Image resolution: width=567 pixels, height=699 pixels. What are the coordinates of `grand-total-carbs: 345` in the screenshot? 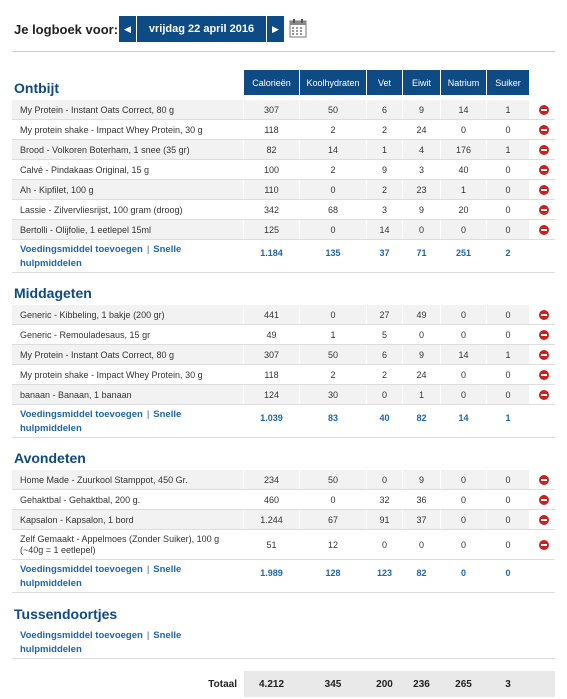 It's located at (333, 684).